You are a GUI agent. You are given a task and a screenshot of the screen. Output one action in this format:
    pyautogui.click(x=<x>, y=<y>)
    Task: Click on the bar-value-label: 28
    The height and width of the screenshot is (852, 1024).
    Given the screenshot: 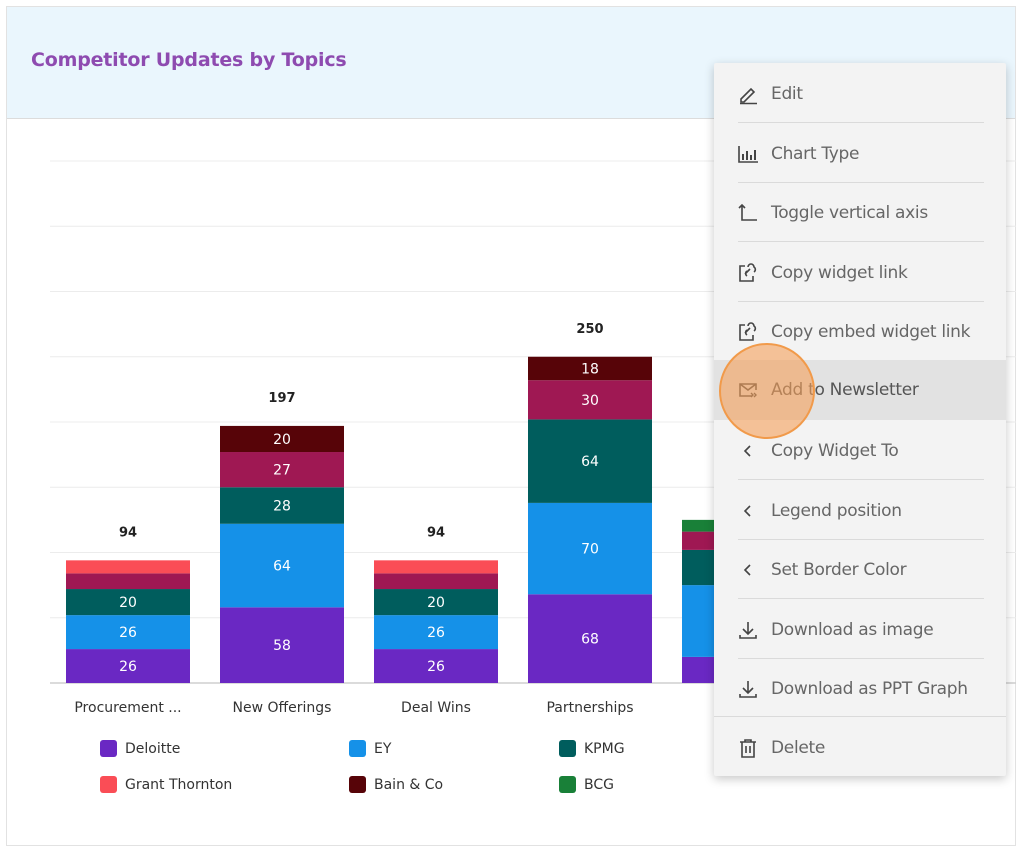 What is the action you would take?
    pyautogui.click(x=282, y=507)
    